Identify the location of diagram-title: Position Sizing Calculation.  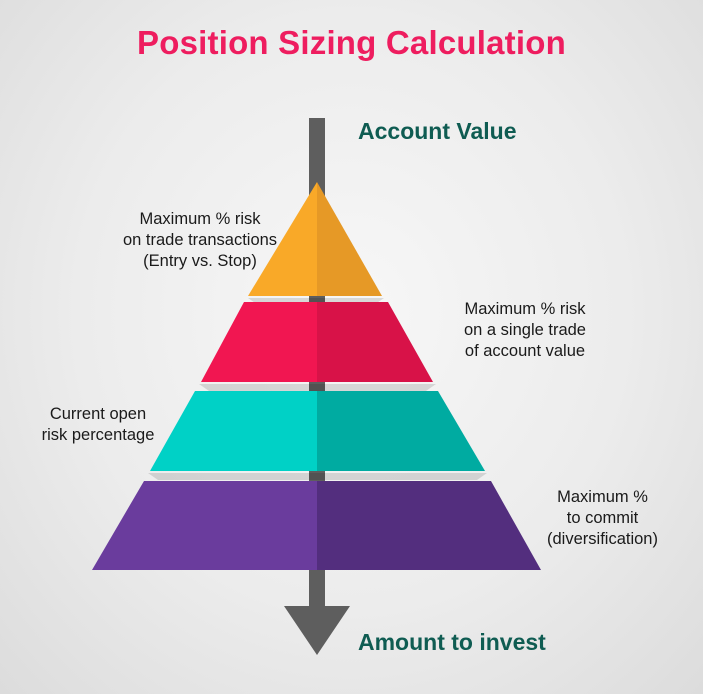
(351, 42).